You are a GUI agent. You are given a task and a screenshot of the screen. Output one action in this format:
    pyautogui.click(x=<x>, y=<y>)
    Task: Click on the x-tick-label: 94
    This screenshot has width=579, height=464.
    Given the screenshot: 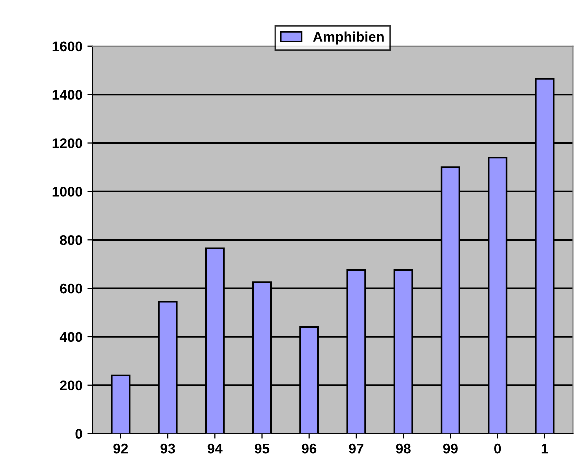 What is the action you would take?
    pyautogui.click(x=215, y=449)
    